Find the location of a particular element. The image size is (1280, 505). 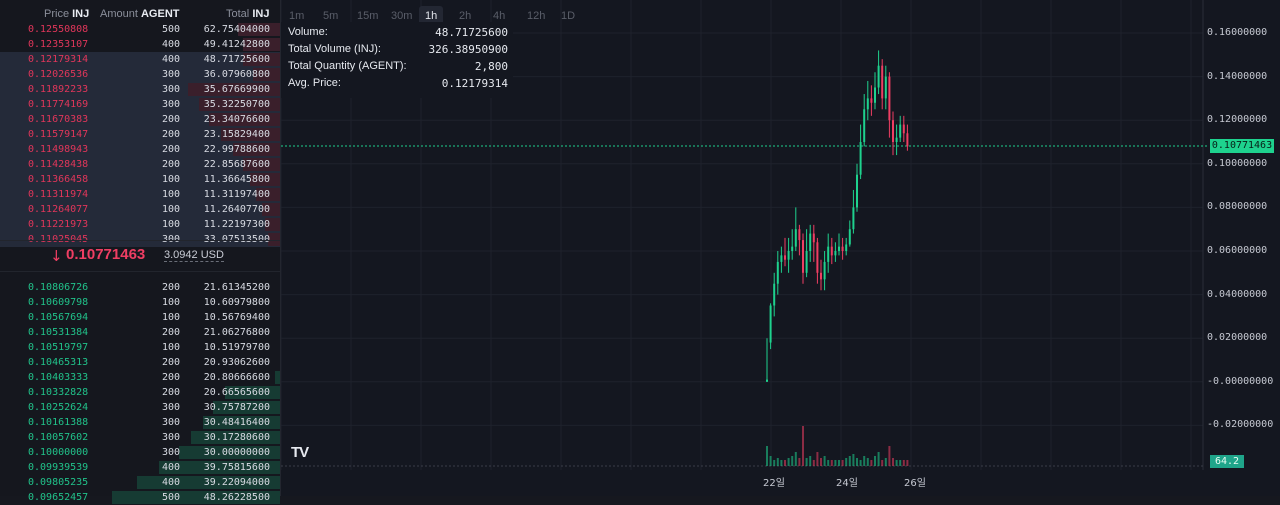

ask-row: 0.11428438 200 22.85687600 is located at coordinates (140, 164).